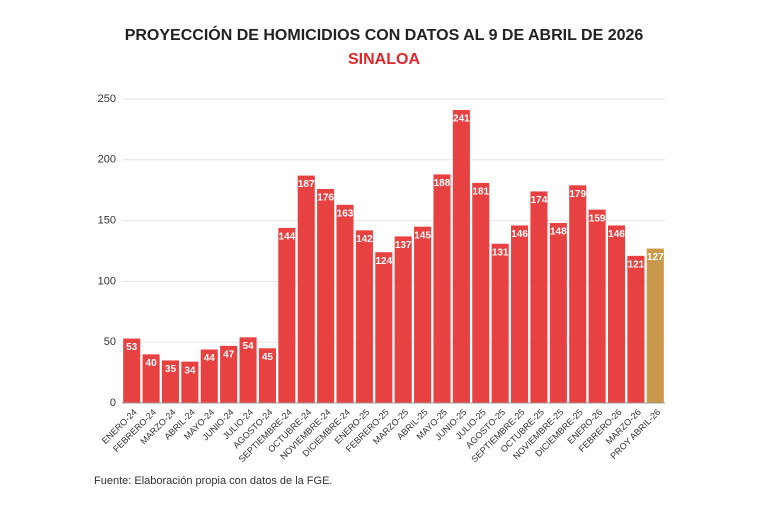 The height and width of the screenshot is (512, 768). Describe the element at coordinates (107, 221) in the screenshot. I see `y-tick-label: 150` at that location.